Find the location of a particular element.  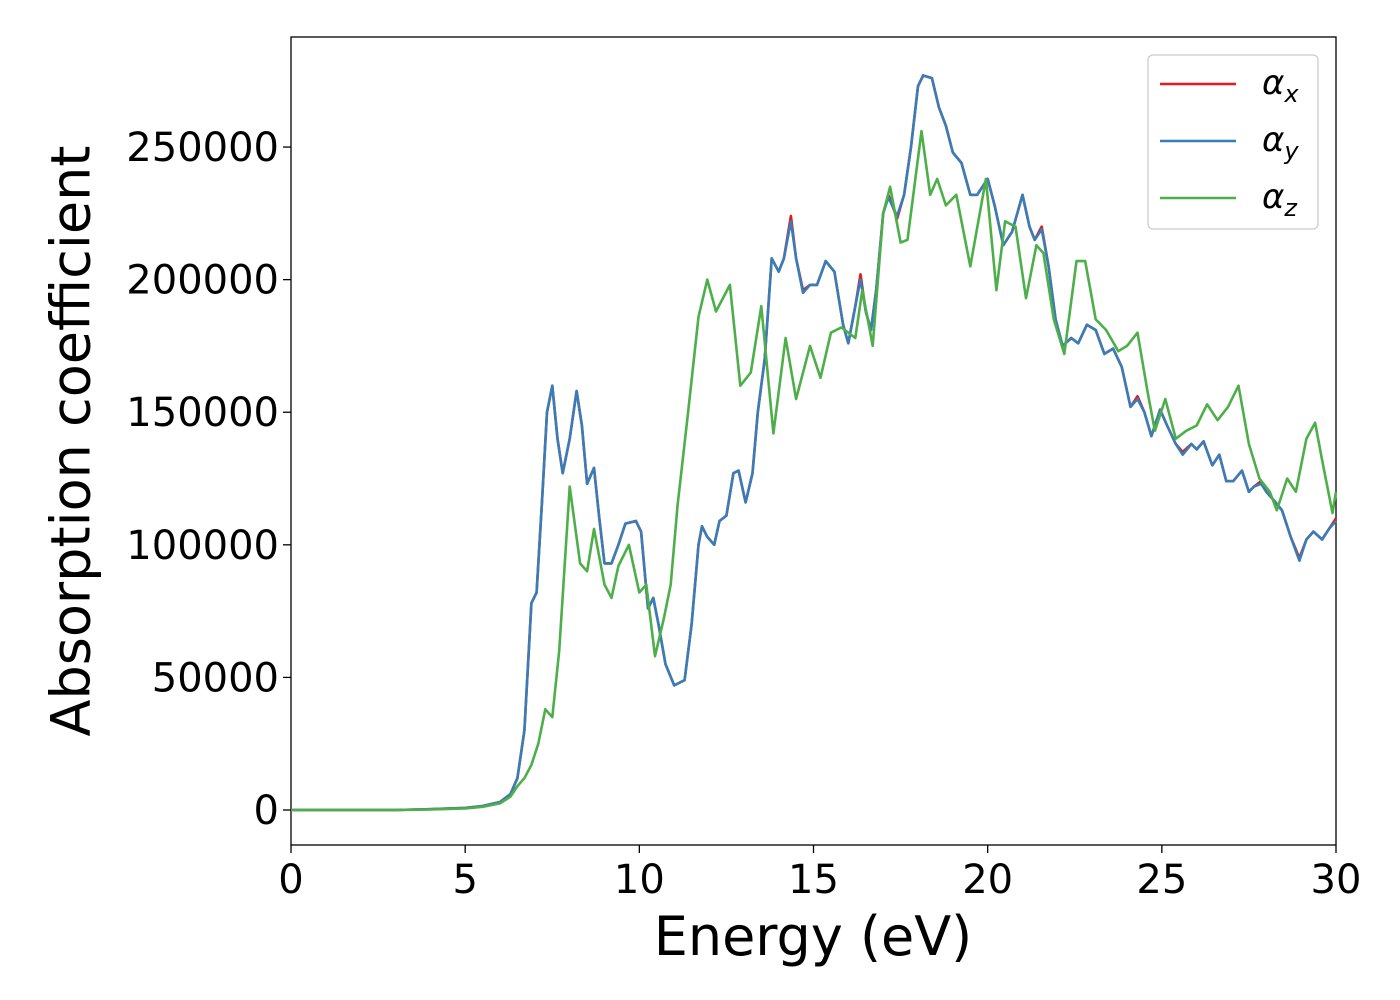

x-tick-label: 15 is located at coordinates (813, 880).